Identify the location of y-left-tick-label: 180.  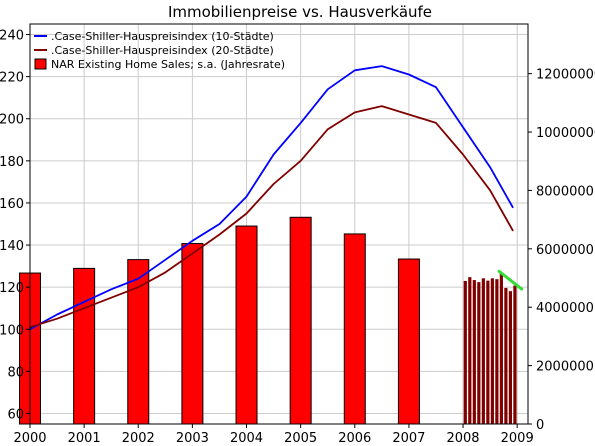
(12, 162).